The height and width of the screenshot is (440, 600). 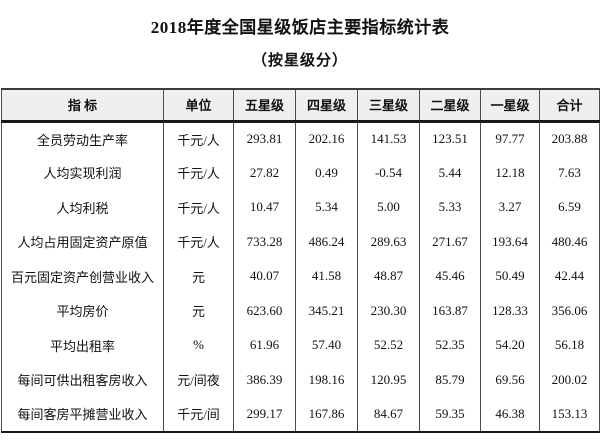 What do you see at coordinates (450, 241) in the screenshot?
I see `value-cell: 271.67` at bounding box center [450, 241].